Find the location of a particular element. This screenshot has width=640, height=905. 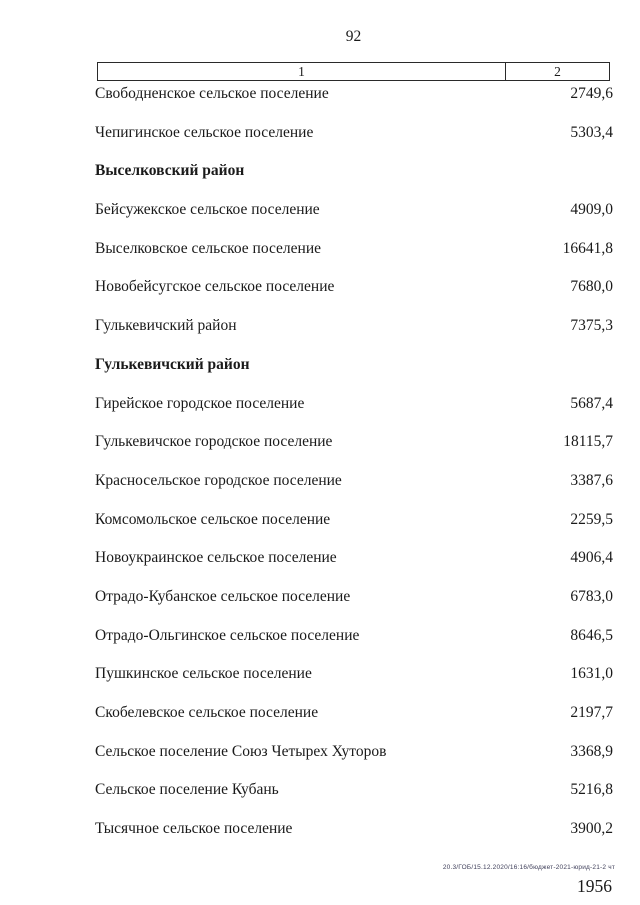

table-row: Скобелевское сельское поселение 2197,7 is located at coordinates (354, 722).